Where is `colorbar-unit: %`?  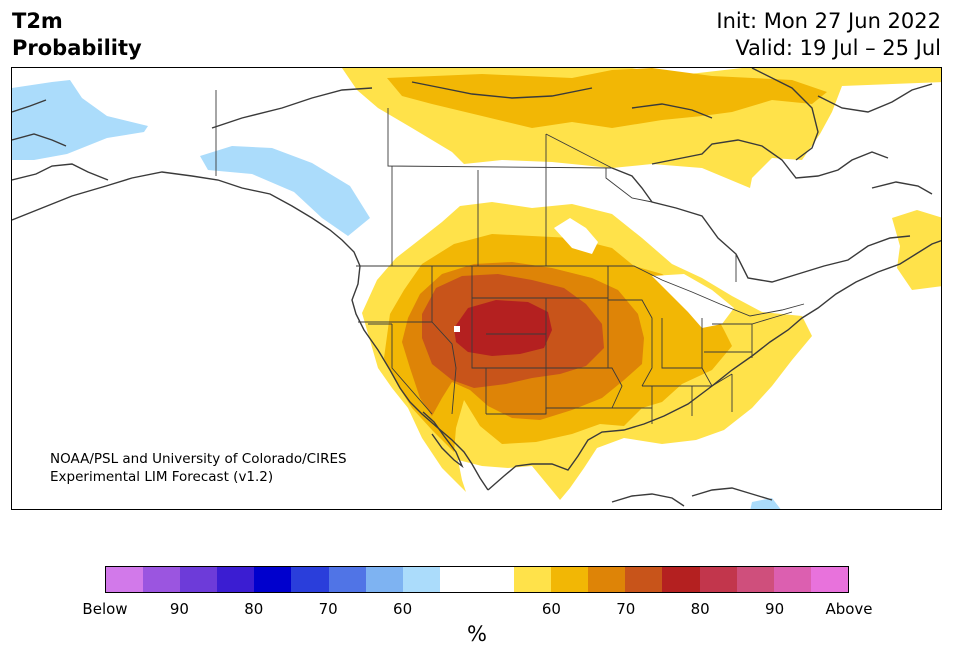 colorbar-unit: % is located at coordinates (477, 634).